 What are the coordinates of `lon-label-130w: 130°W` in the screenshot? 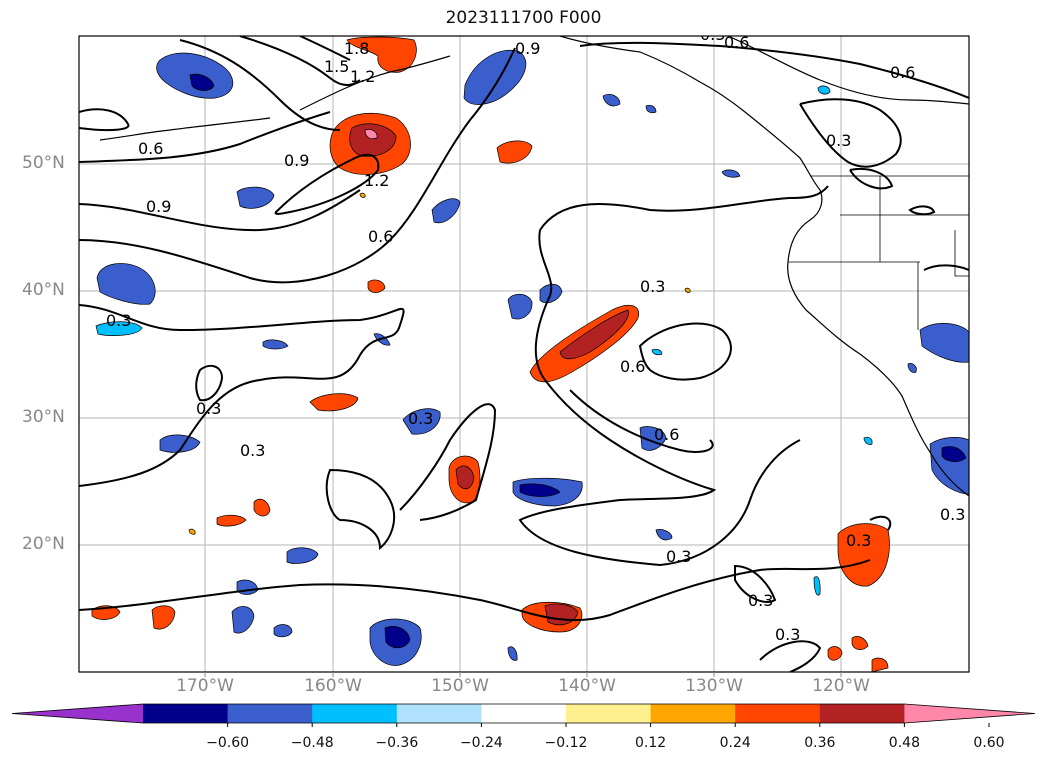 It's located at (714, 686).